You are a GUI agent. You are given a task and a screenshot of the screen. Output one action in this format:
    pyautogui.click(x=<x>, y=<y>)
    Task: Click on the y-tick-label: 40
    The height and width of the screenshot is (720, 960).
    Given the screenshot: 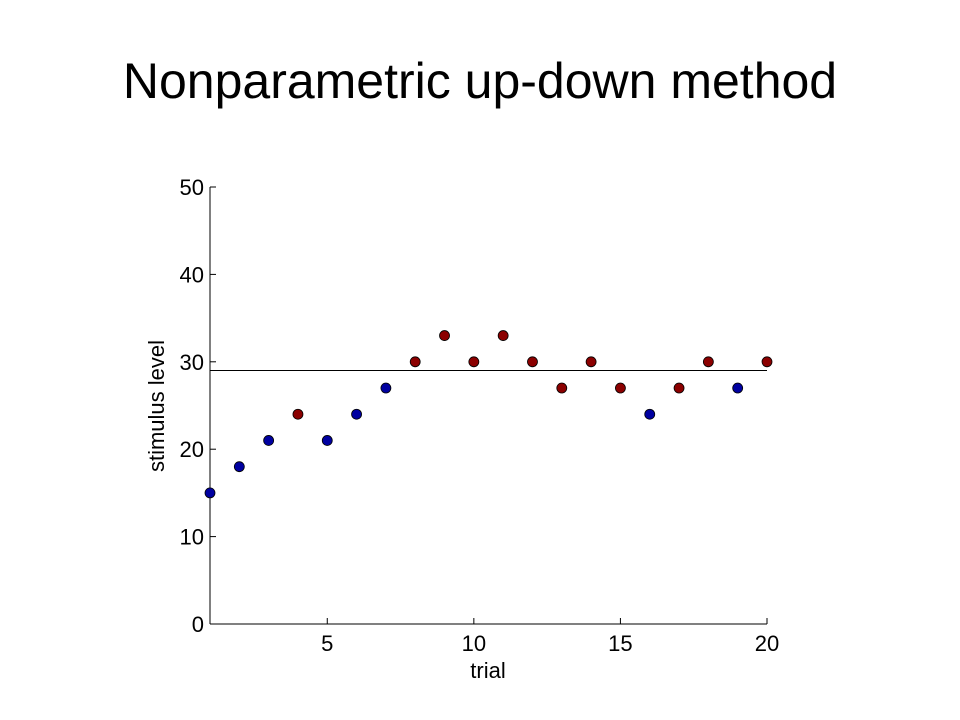 What is the action you would take?
    pyautogui.click(x=192, y=274)
    